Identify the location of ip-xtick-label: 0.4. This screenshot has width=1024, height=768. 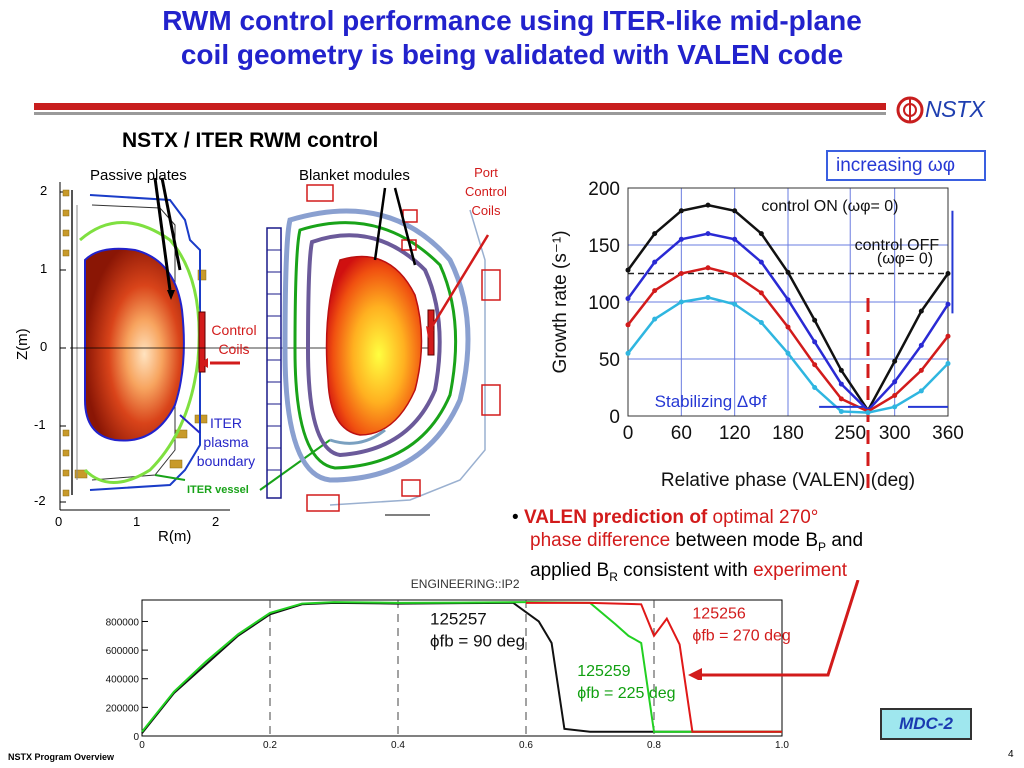
(398, 745).